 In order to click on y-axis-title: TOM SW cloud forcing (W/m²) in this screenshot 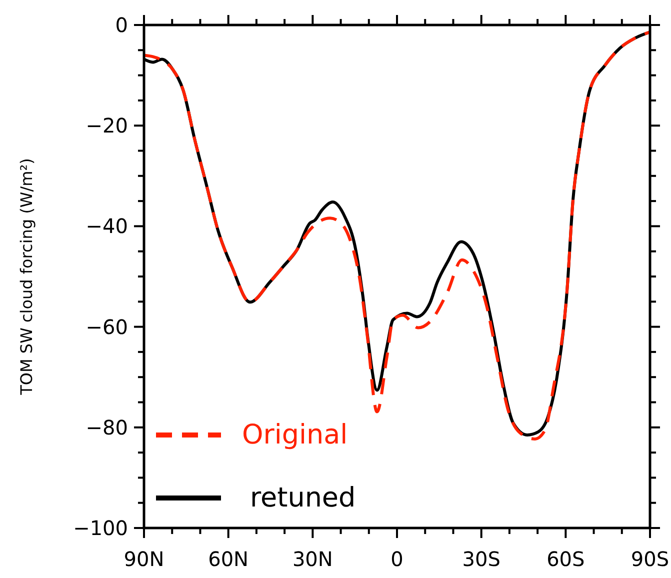, I will do `click(26, 277)`.